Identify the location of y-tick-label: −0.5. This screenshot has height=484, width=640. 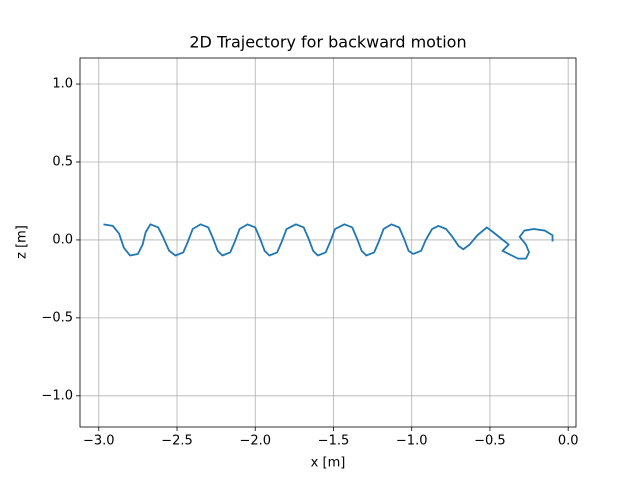
(57, 317).